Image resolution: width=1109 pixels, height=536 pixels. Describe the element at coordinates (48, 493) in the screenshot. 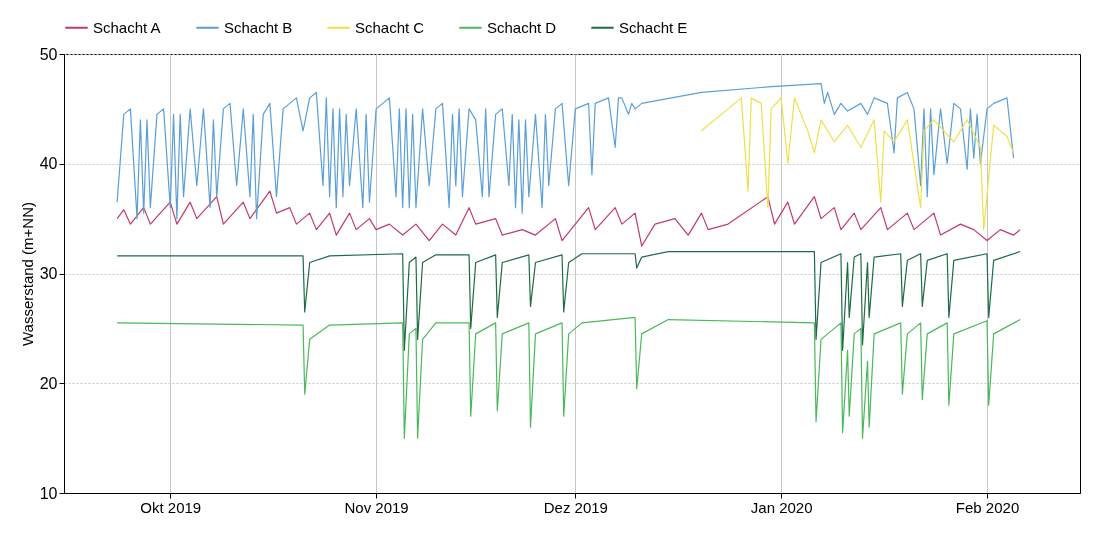

I see `y-tick-label: 10` at that location.